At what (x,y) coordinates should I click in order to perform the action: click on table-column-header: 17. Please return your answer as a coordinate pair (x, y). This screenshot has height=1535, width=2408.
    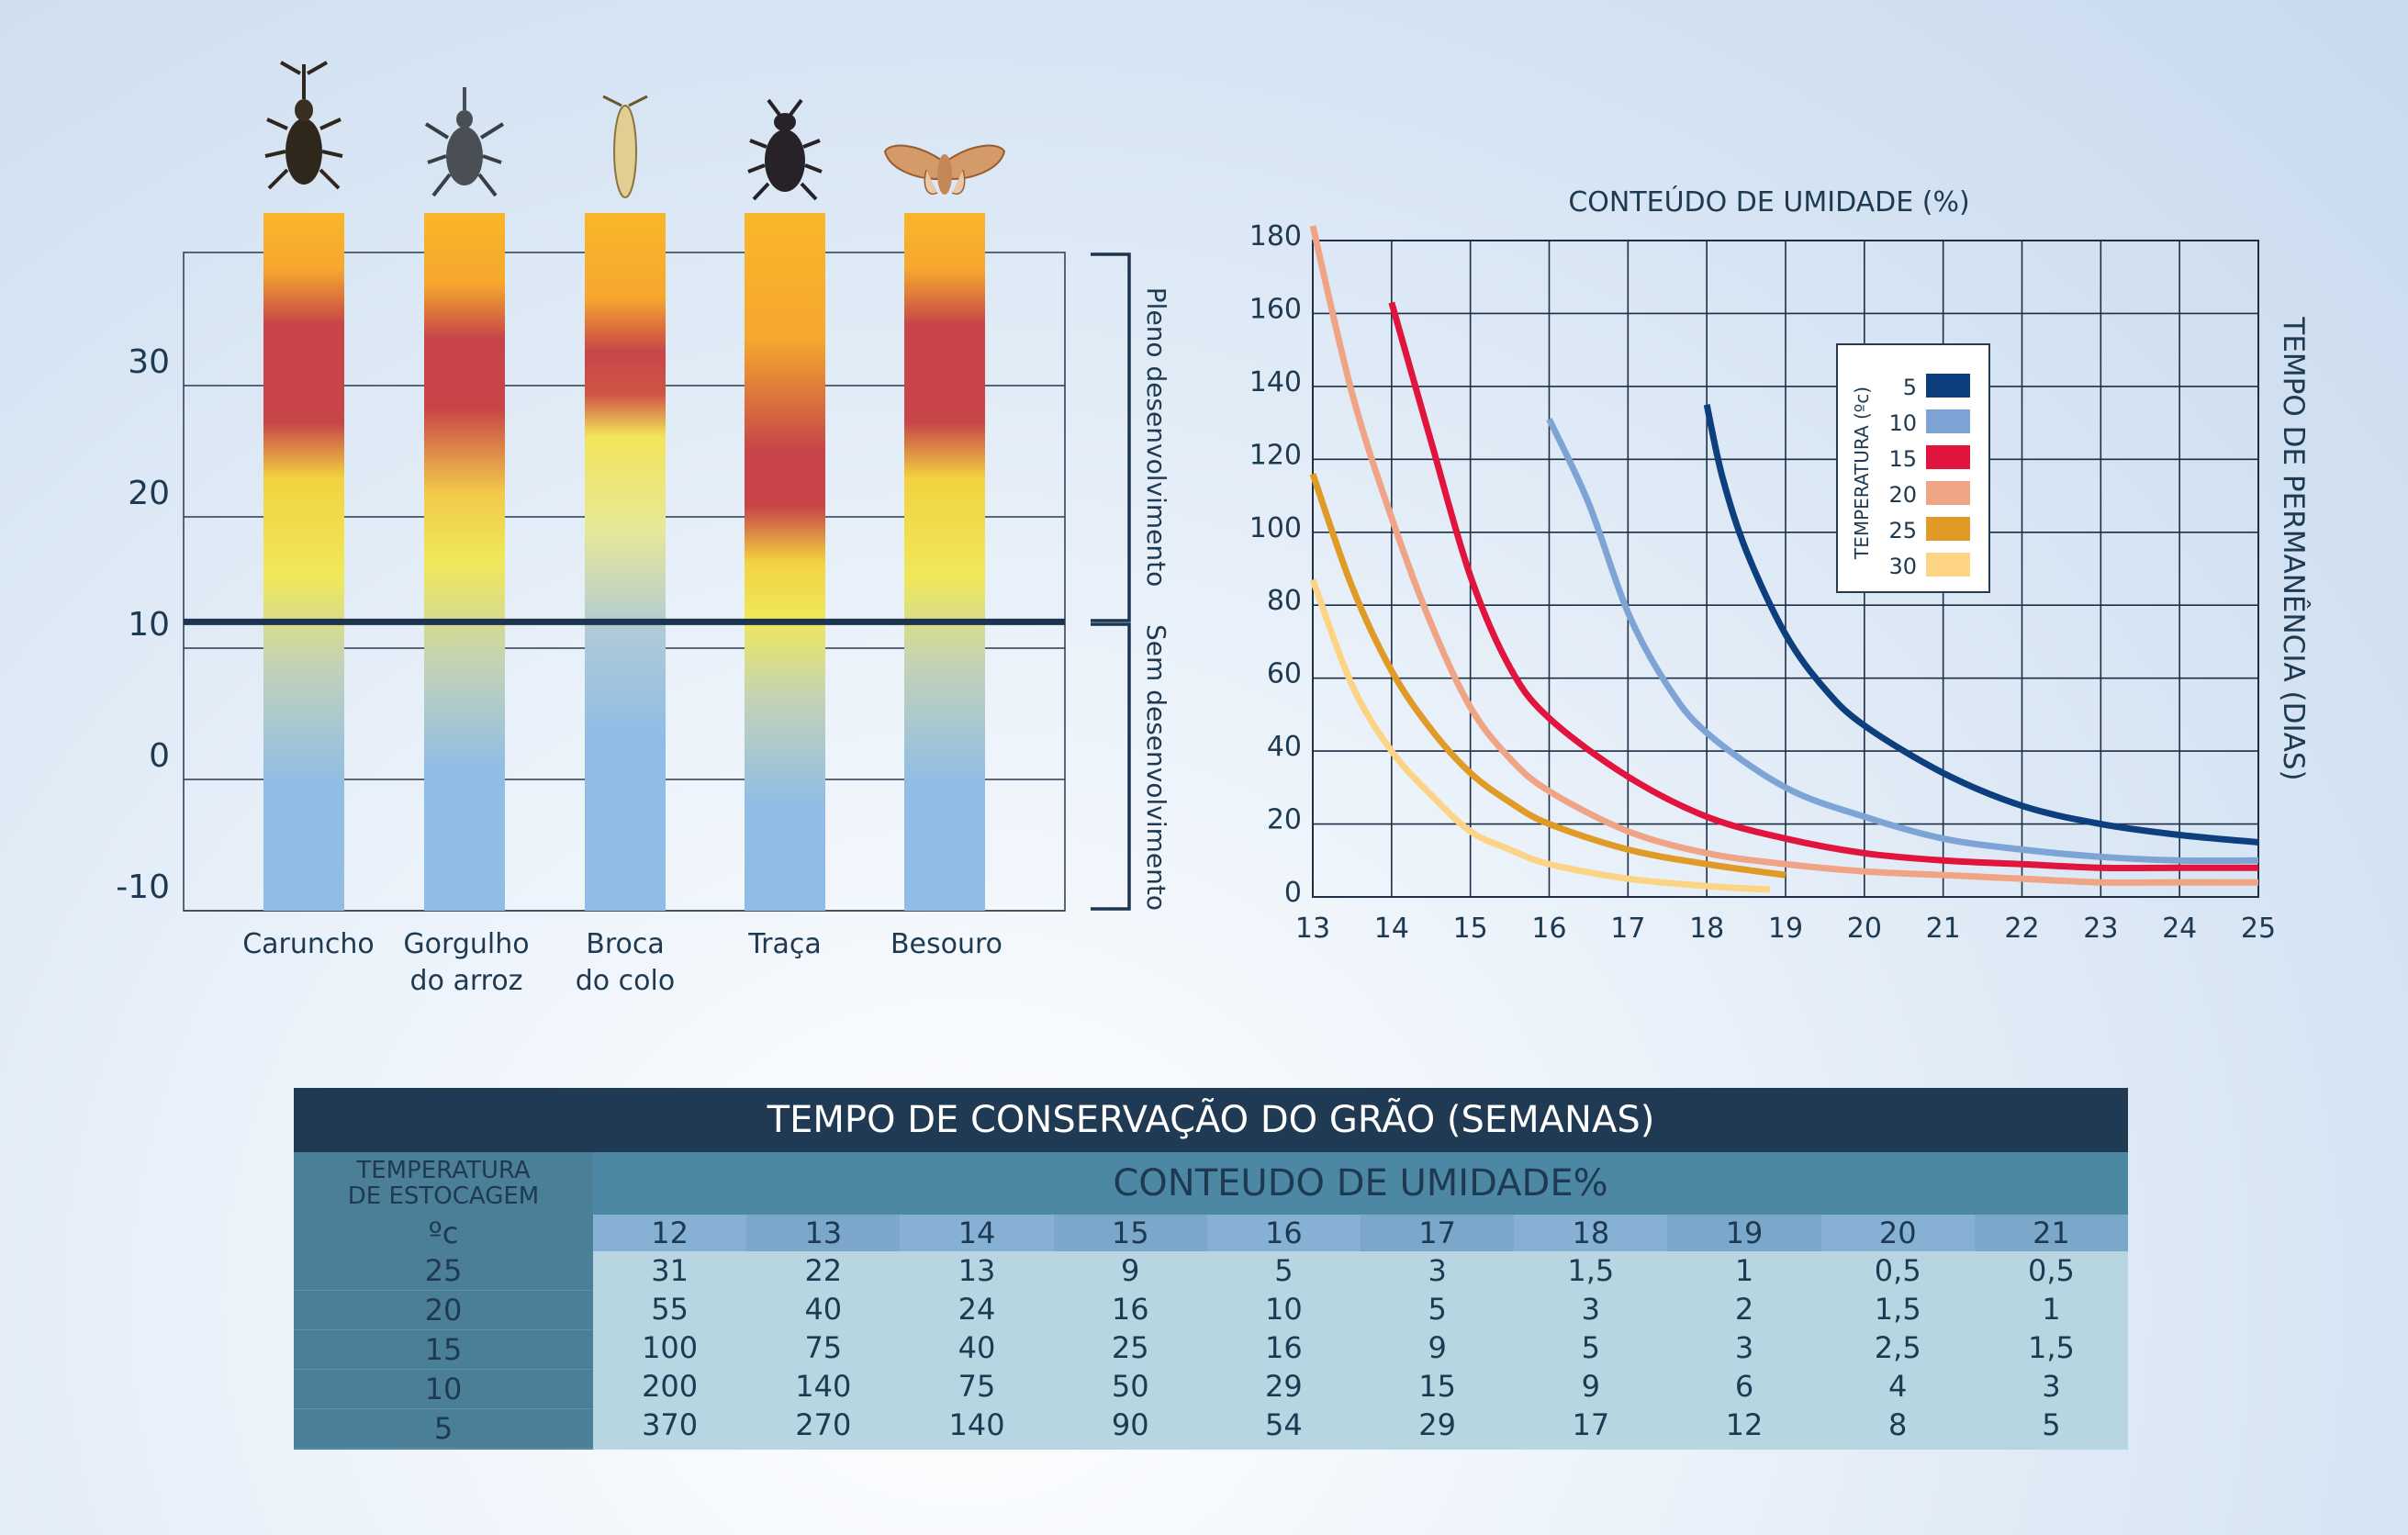
    Looking at the image, I should click on (1438, 1233).